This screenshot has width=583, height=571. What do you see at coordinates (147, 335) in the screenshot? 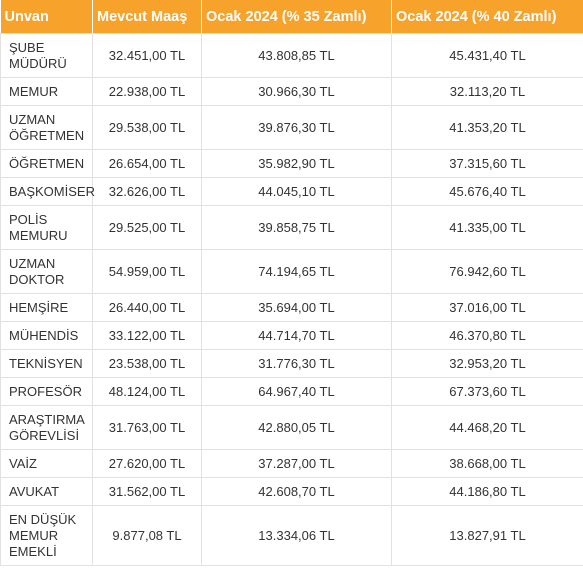
I see `cell-mevcut: 33.122,00 TL` at bounding box center [147, 335].